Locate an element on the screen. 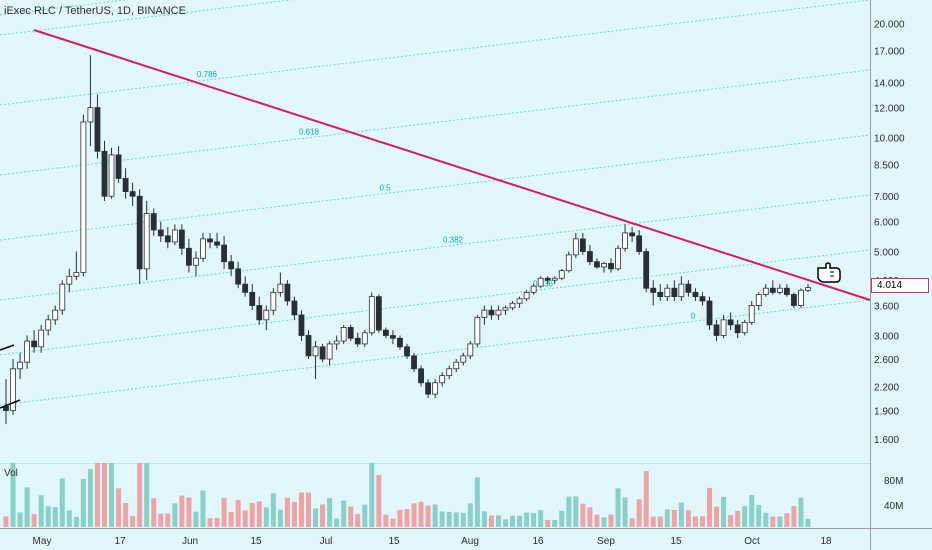 The height and width of the screenshot is (550, 932). price-tick-label: 2.600 is located at coordinates (886, 360).